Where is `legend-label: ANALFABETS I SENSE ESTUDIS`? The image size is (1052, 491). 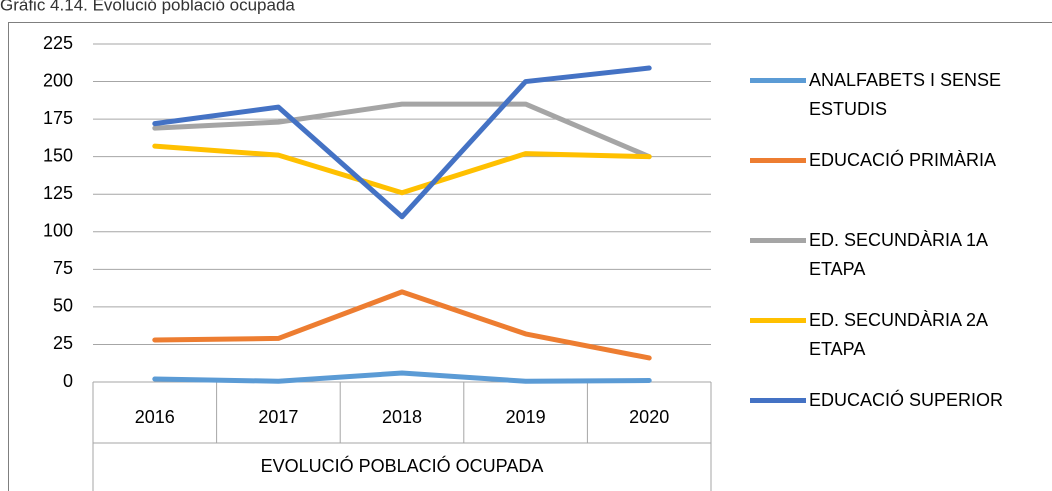
legend-label: ANALFABETS I SENSE ESTUDIS is located at coordinates (905, 94).